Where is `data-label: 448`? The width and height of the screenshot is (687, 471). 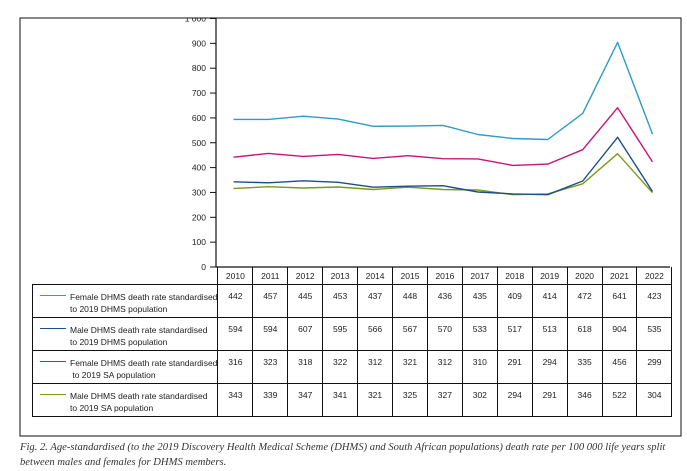
data-label: 448 is located at coordinates (410, 301).